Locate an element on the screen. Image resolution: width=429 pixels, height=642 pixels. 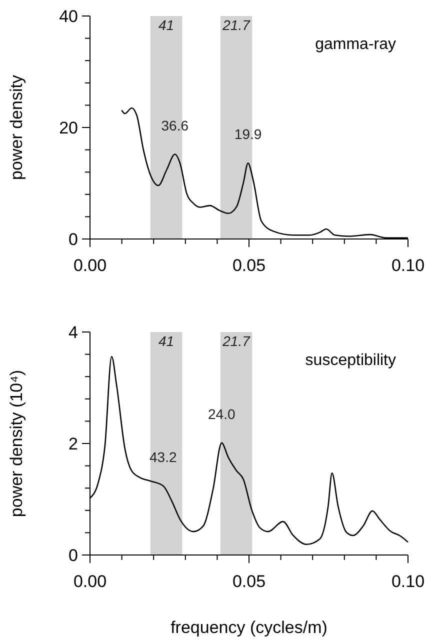
x-axis-title: frequency (cycles/m) is located at coordinates (249, 627).